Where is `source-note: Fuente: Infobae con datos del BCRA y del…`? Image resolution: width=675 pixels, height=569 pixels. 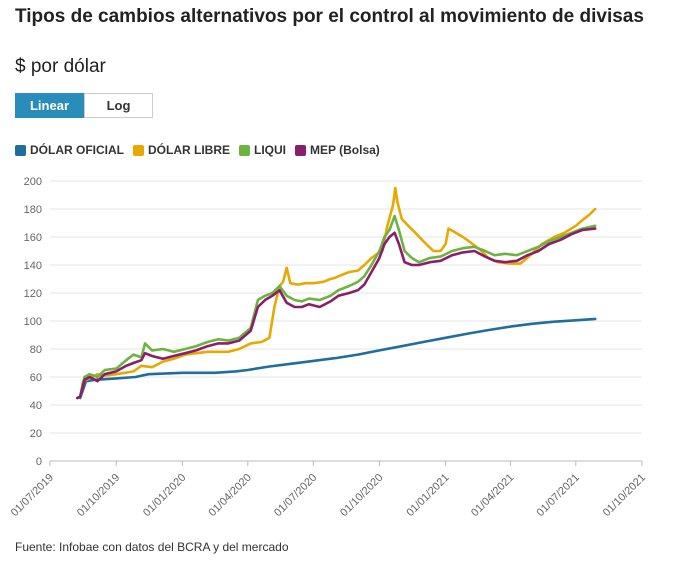
source-note: Fuente: Infobae con datos del BCRA y del… is located at coordinates (152, 547).